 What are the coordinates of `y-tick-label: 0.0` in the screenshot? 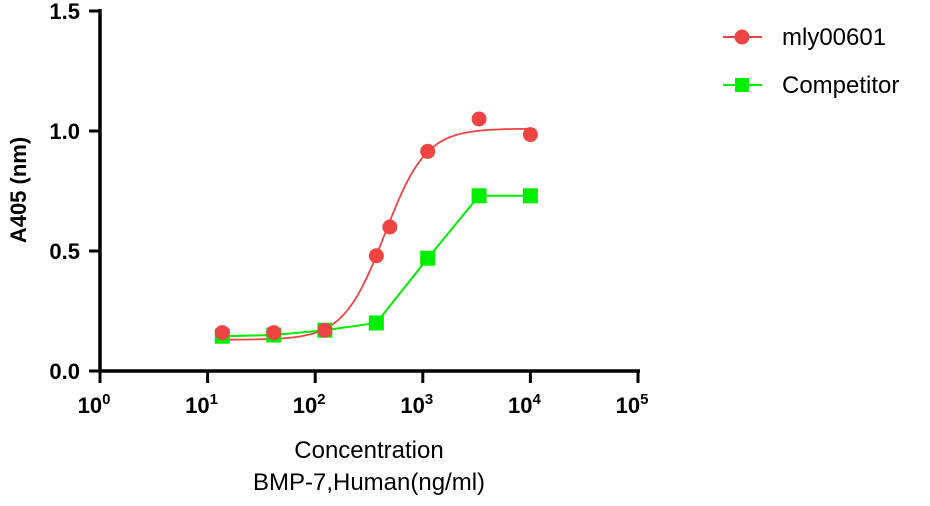 It's located at (64, 371).